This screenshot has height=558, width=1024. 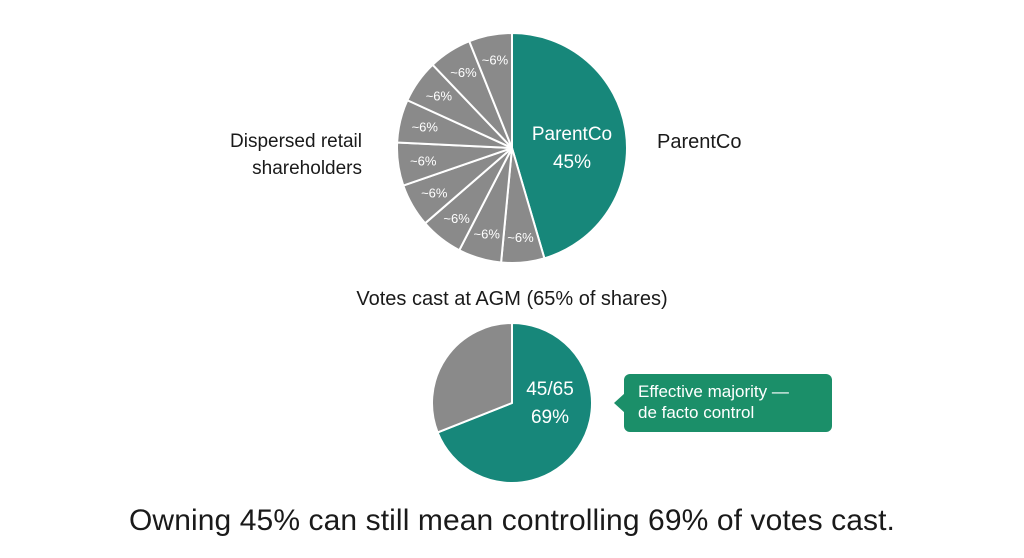 I want to click on callout-line-2: de facto control, so click(x=696, y=412).